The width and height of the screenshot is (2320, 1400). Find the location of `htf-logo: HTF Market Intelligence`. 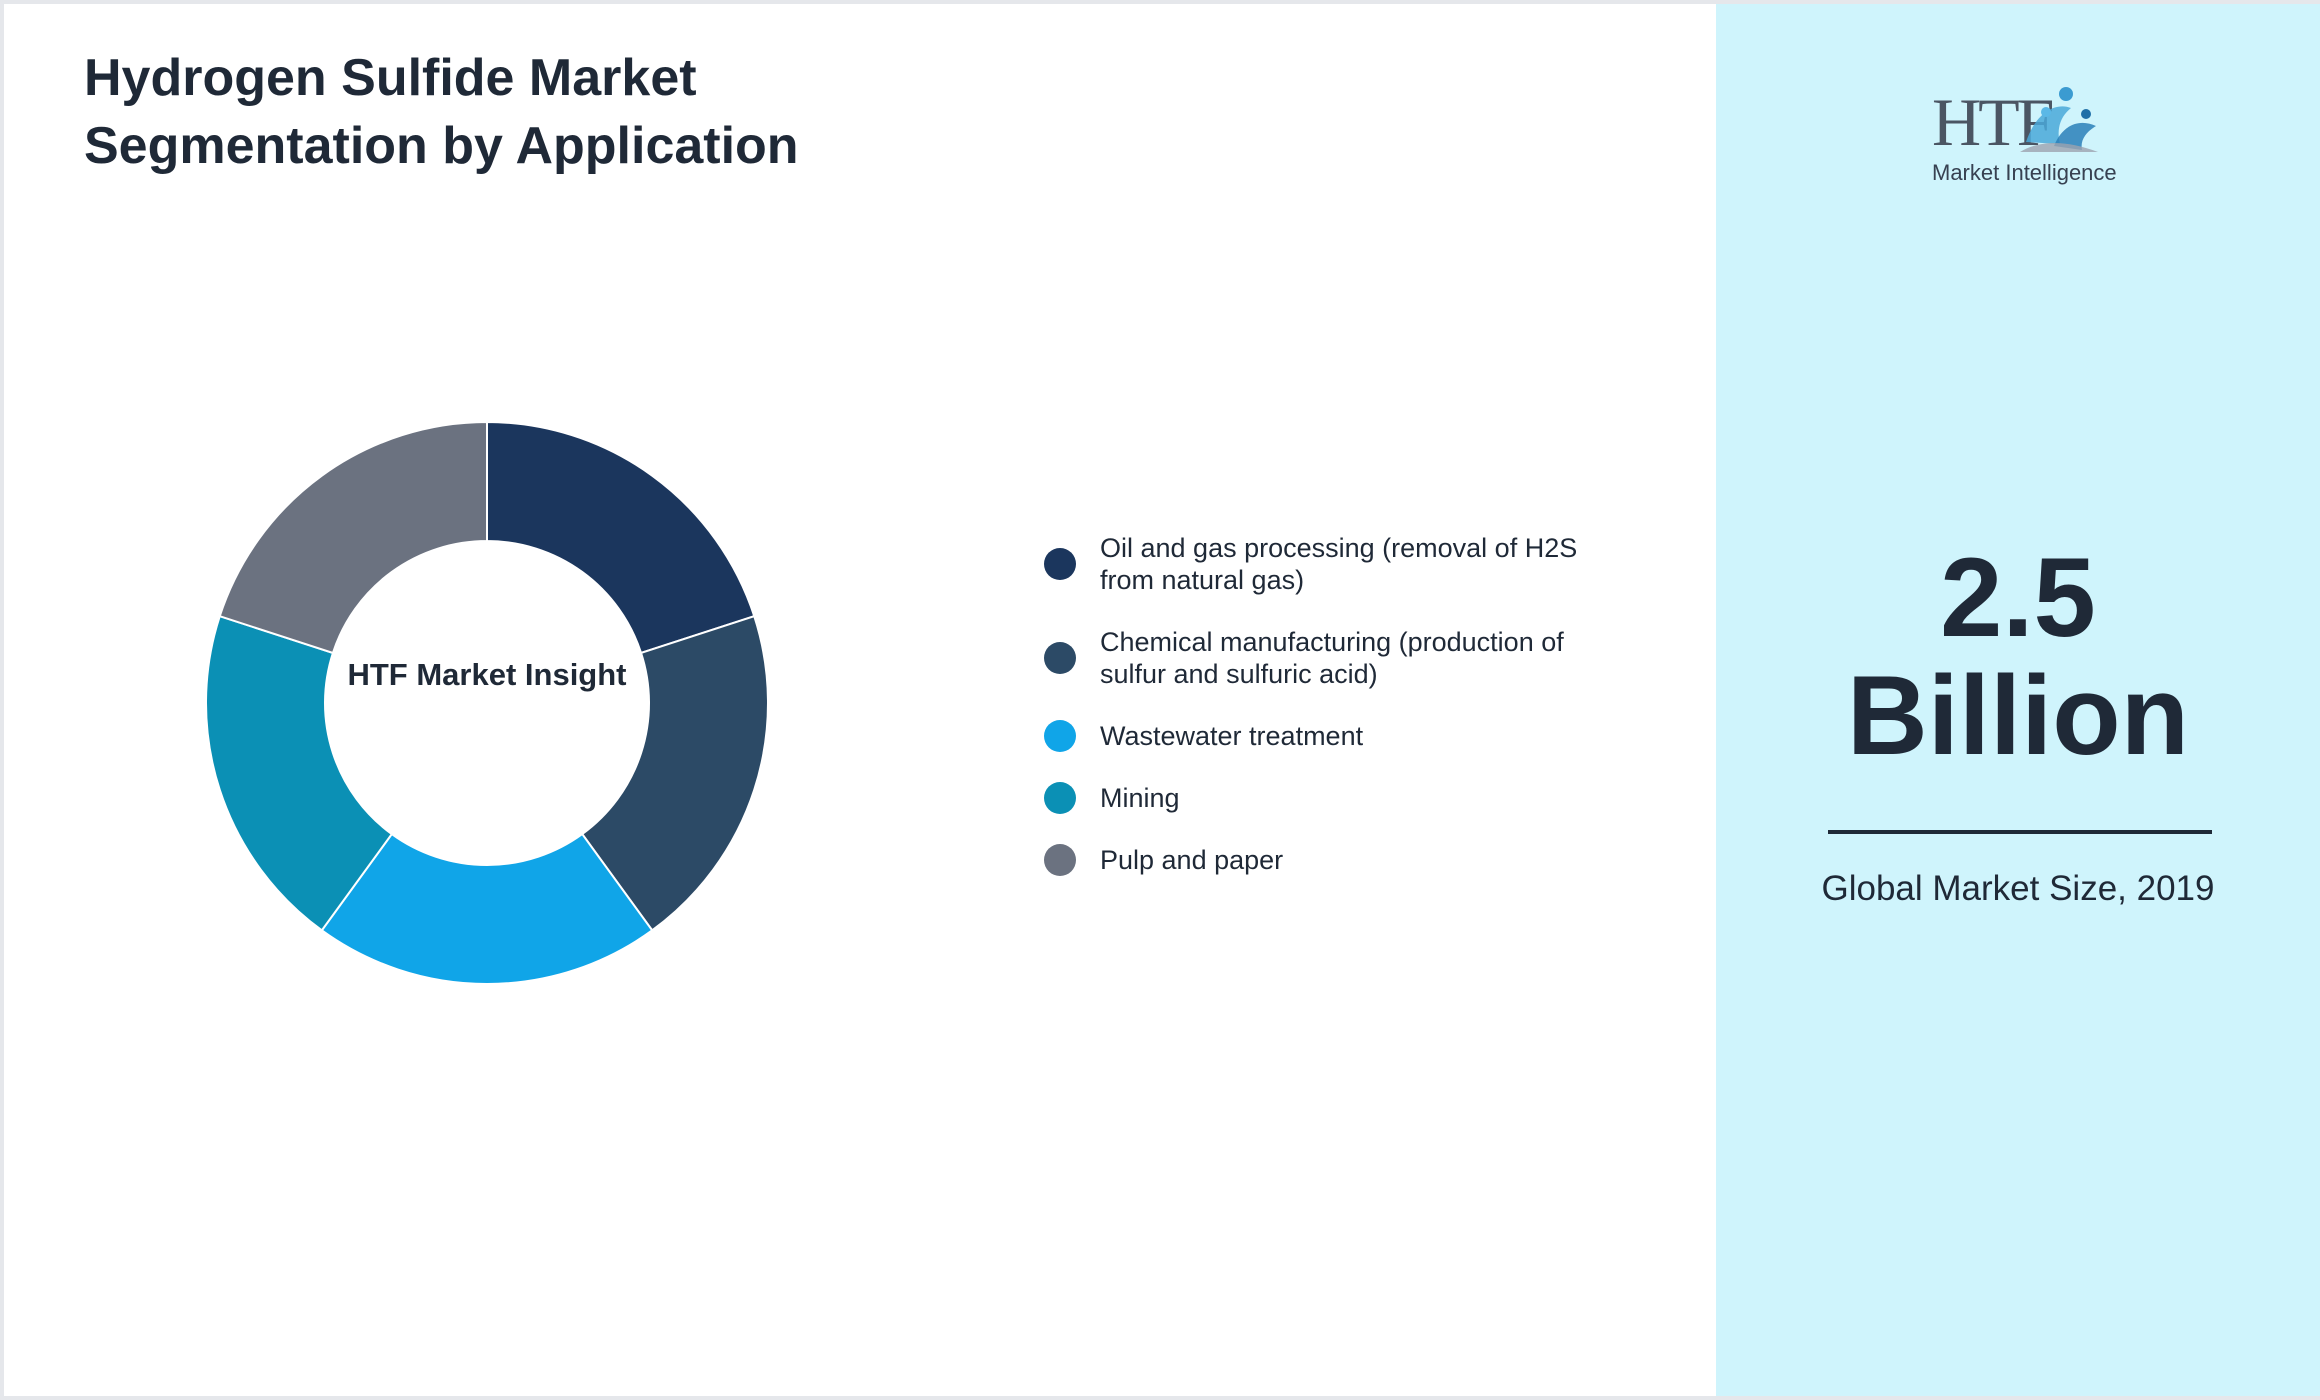

htf-logo: HTF Market Intelligence is located at coordinates (2016, 137).